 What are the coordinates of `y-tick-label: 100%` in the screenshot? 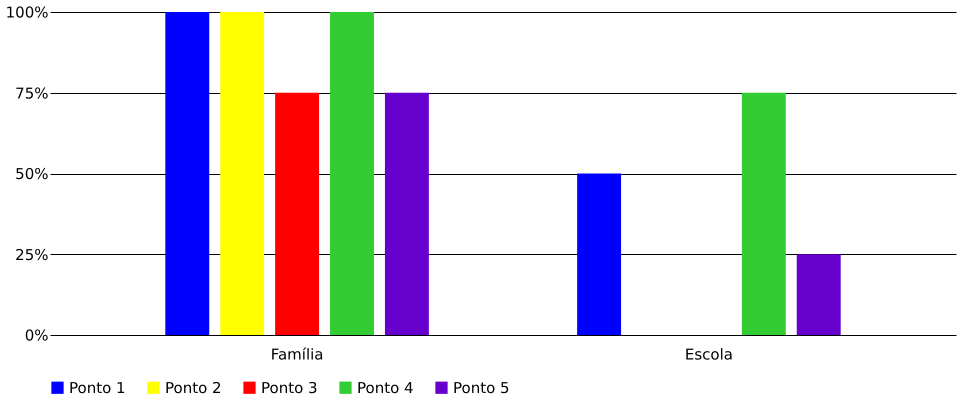 It's located at (27, 13).